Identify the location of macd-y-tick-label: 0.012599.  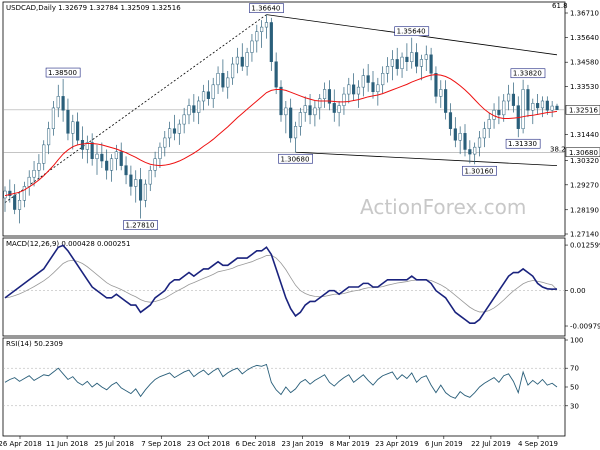
(585, 246).